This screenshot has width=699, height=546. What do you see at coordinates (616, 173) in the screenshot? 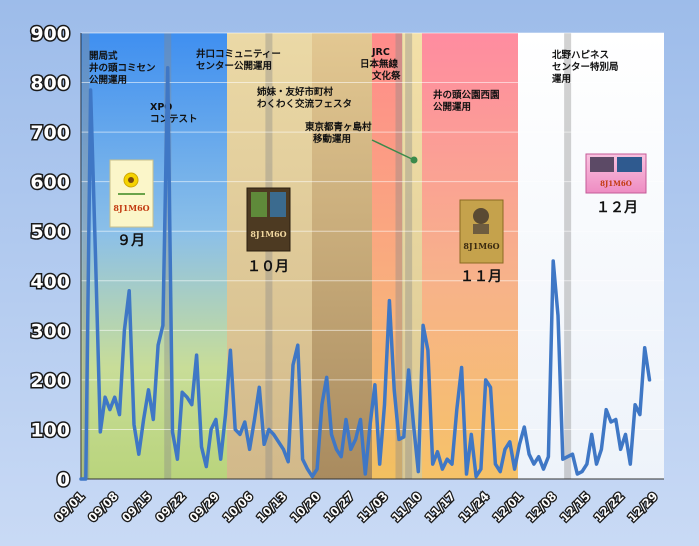
I see `qsl-card-december: 8J1M6O` at bounding box center [616, 173].